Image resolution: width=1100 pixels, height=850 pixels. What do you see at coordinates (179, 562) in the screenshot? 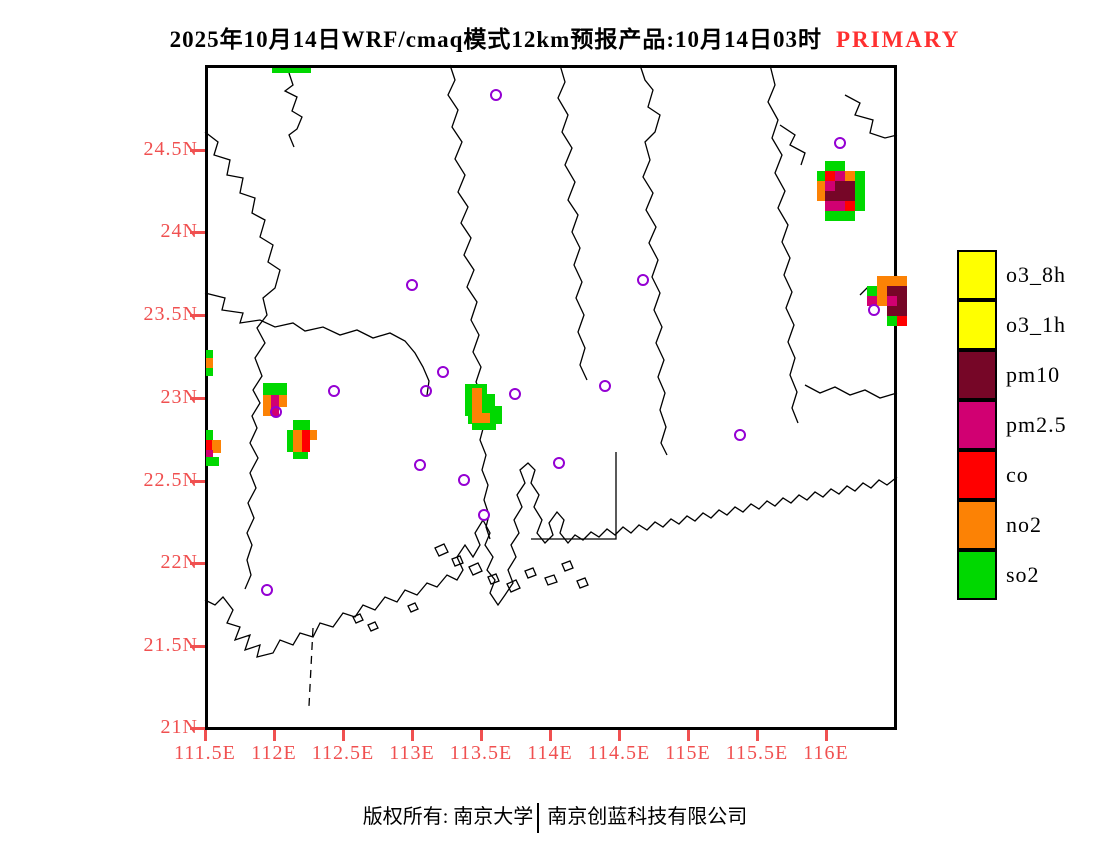
I see `lat-tick-label: 22N` at bounding box center [179, 562].